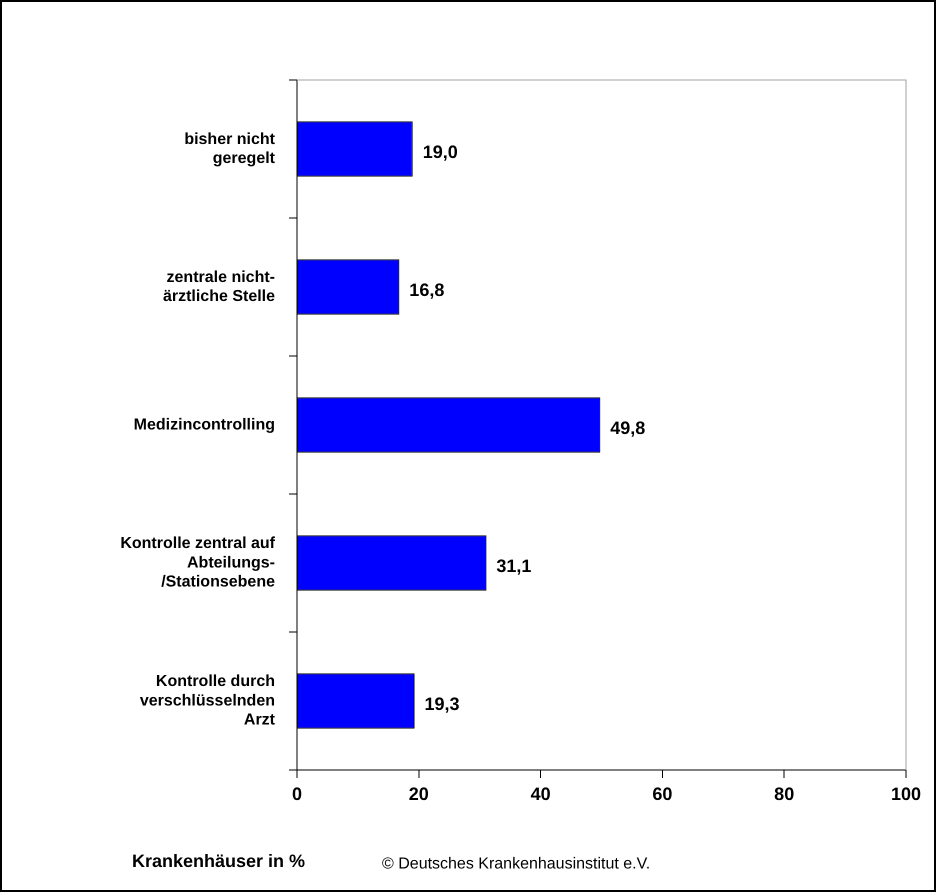 This screenshot has width=936, height=892. Describe the element at coordinates (418, 794) in the screenshot. I see `x-tick-label: 20` at that location.